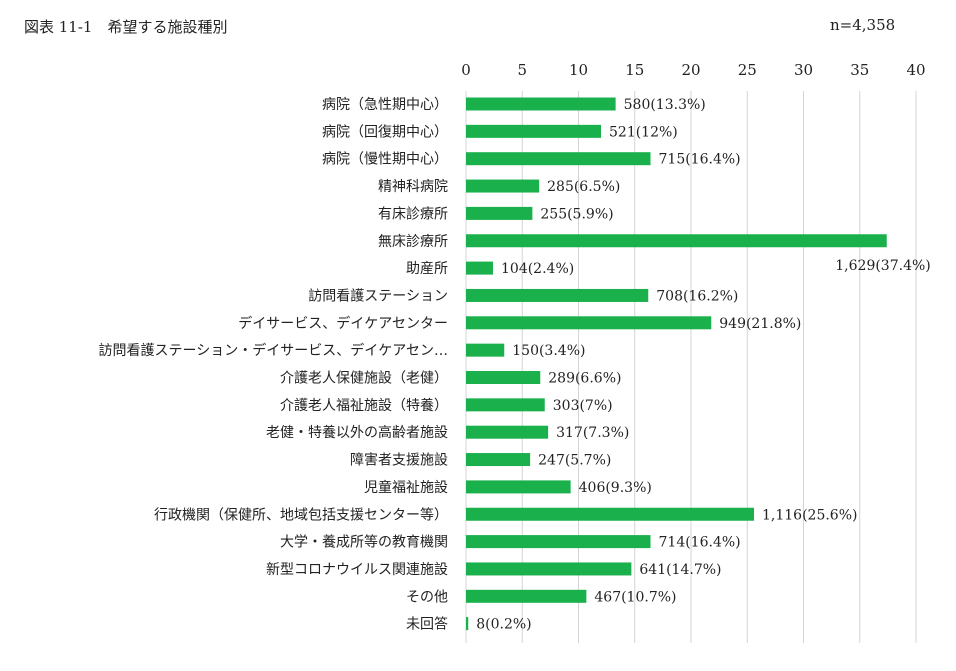 This screenshot has height=671, width=956. I want to click on data-label: 521(12%), so click(643, 132).